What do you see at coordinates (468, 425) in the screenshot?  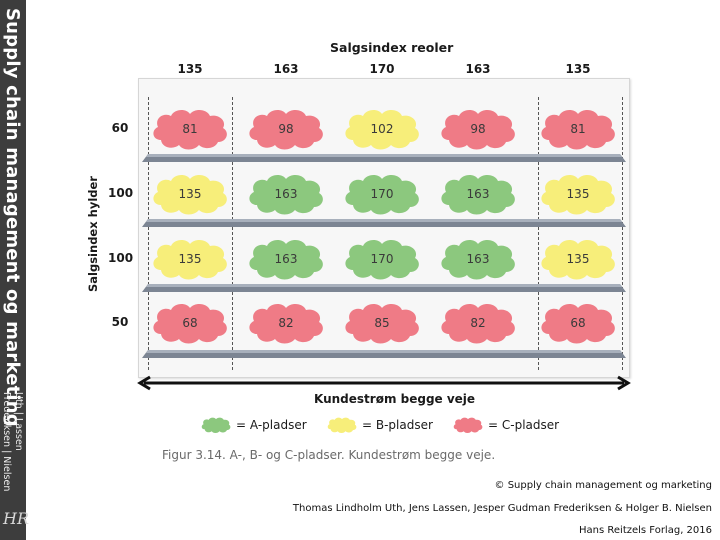 I see `legend-c-swatch` at bounding box center [468, 425].